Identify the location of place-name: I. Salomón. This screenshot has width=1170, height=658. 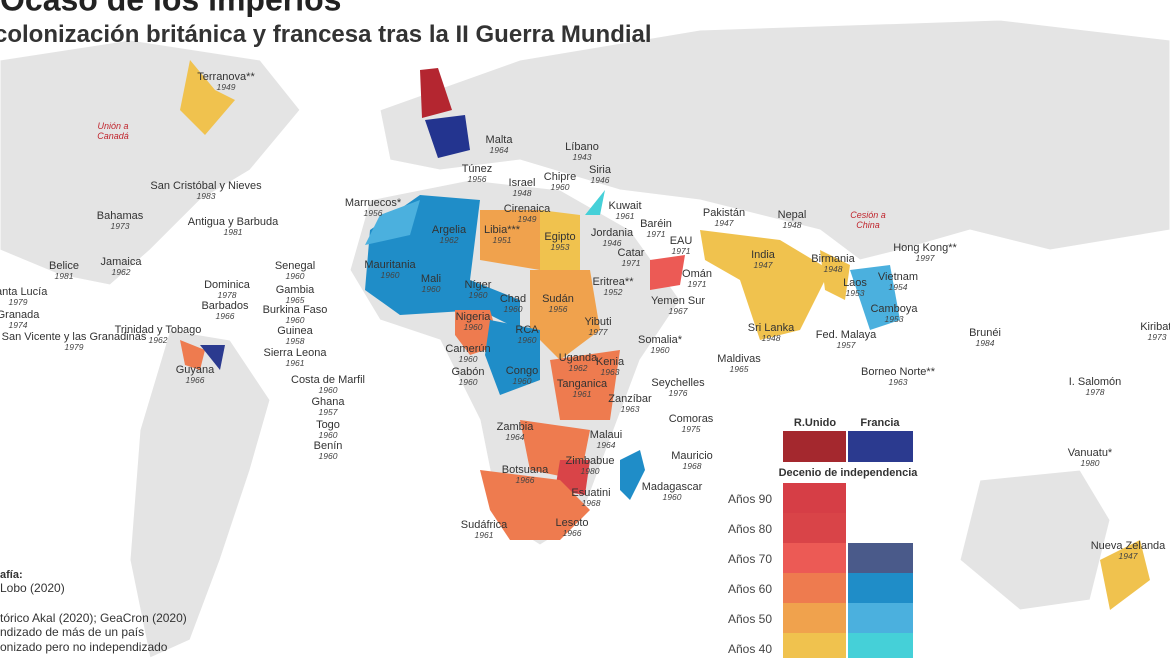
(1095, 382).